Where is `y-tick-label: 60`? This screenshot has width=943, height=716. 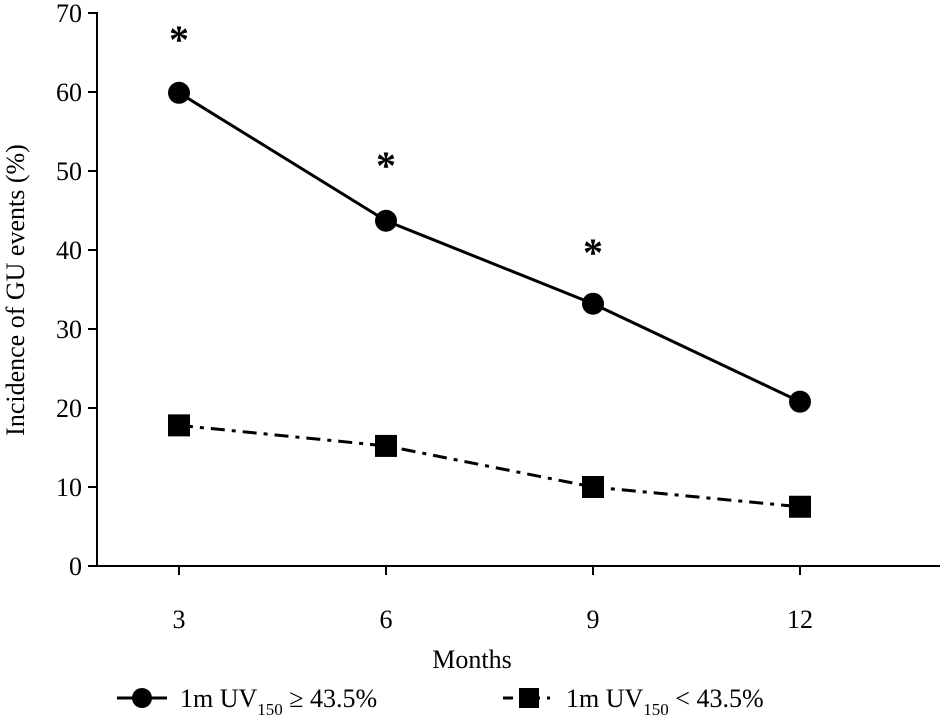
y-tick-label: 60 is located at coordinates (69, 92).